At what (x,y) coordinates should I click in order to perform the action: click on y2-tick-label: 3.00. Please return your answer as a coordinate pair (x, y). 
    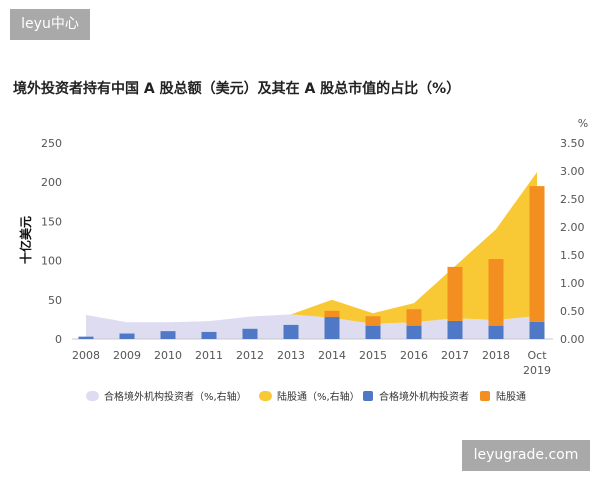
    Looking at the image, I should click on (572, 171).